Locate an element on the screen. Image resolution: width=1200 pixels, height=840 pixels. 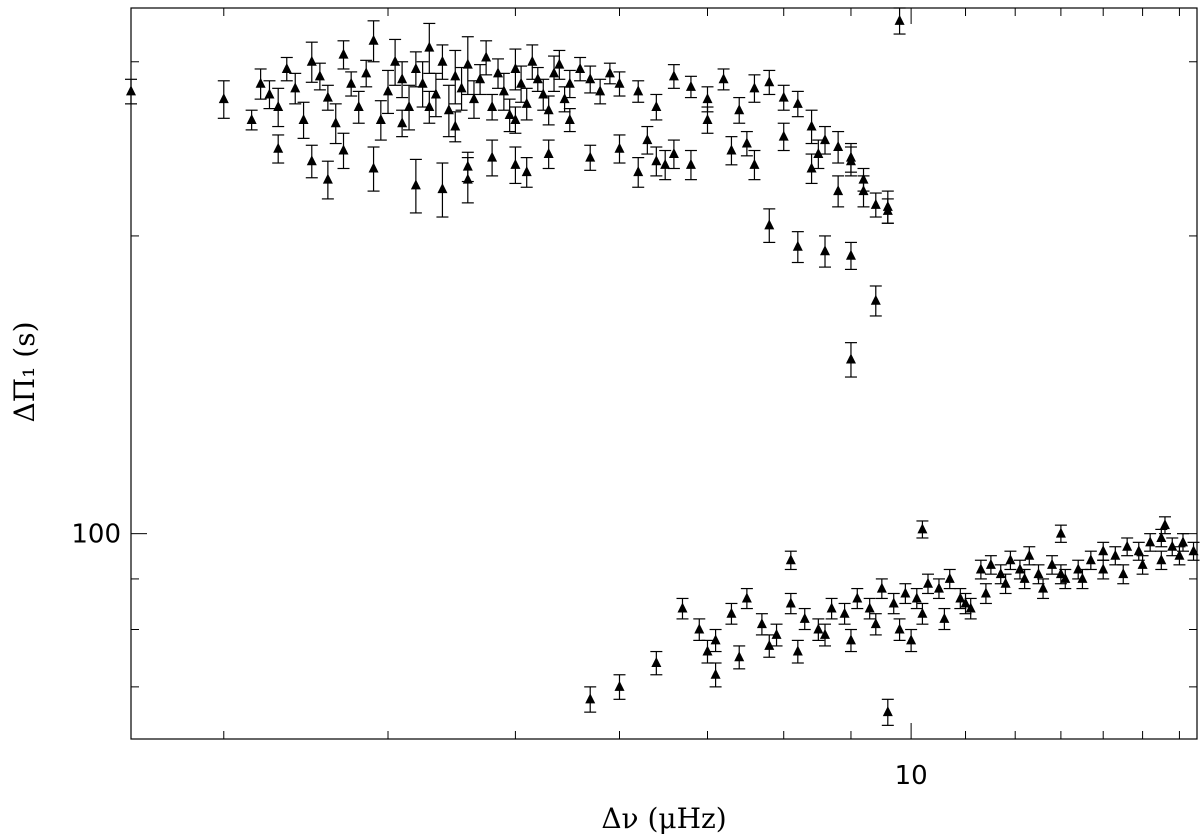
y-axis-label: ΔΠ₁ (s) is located at coordinates (24, 372).